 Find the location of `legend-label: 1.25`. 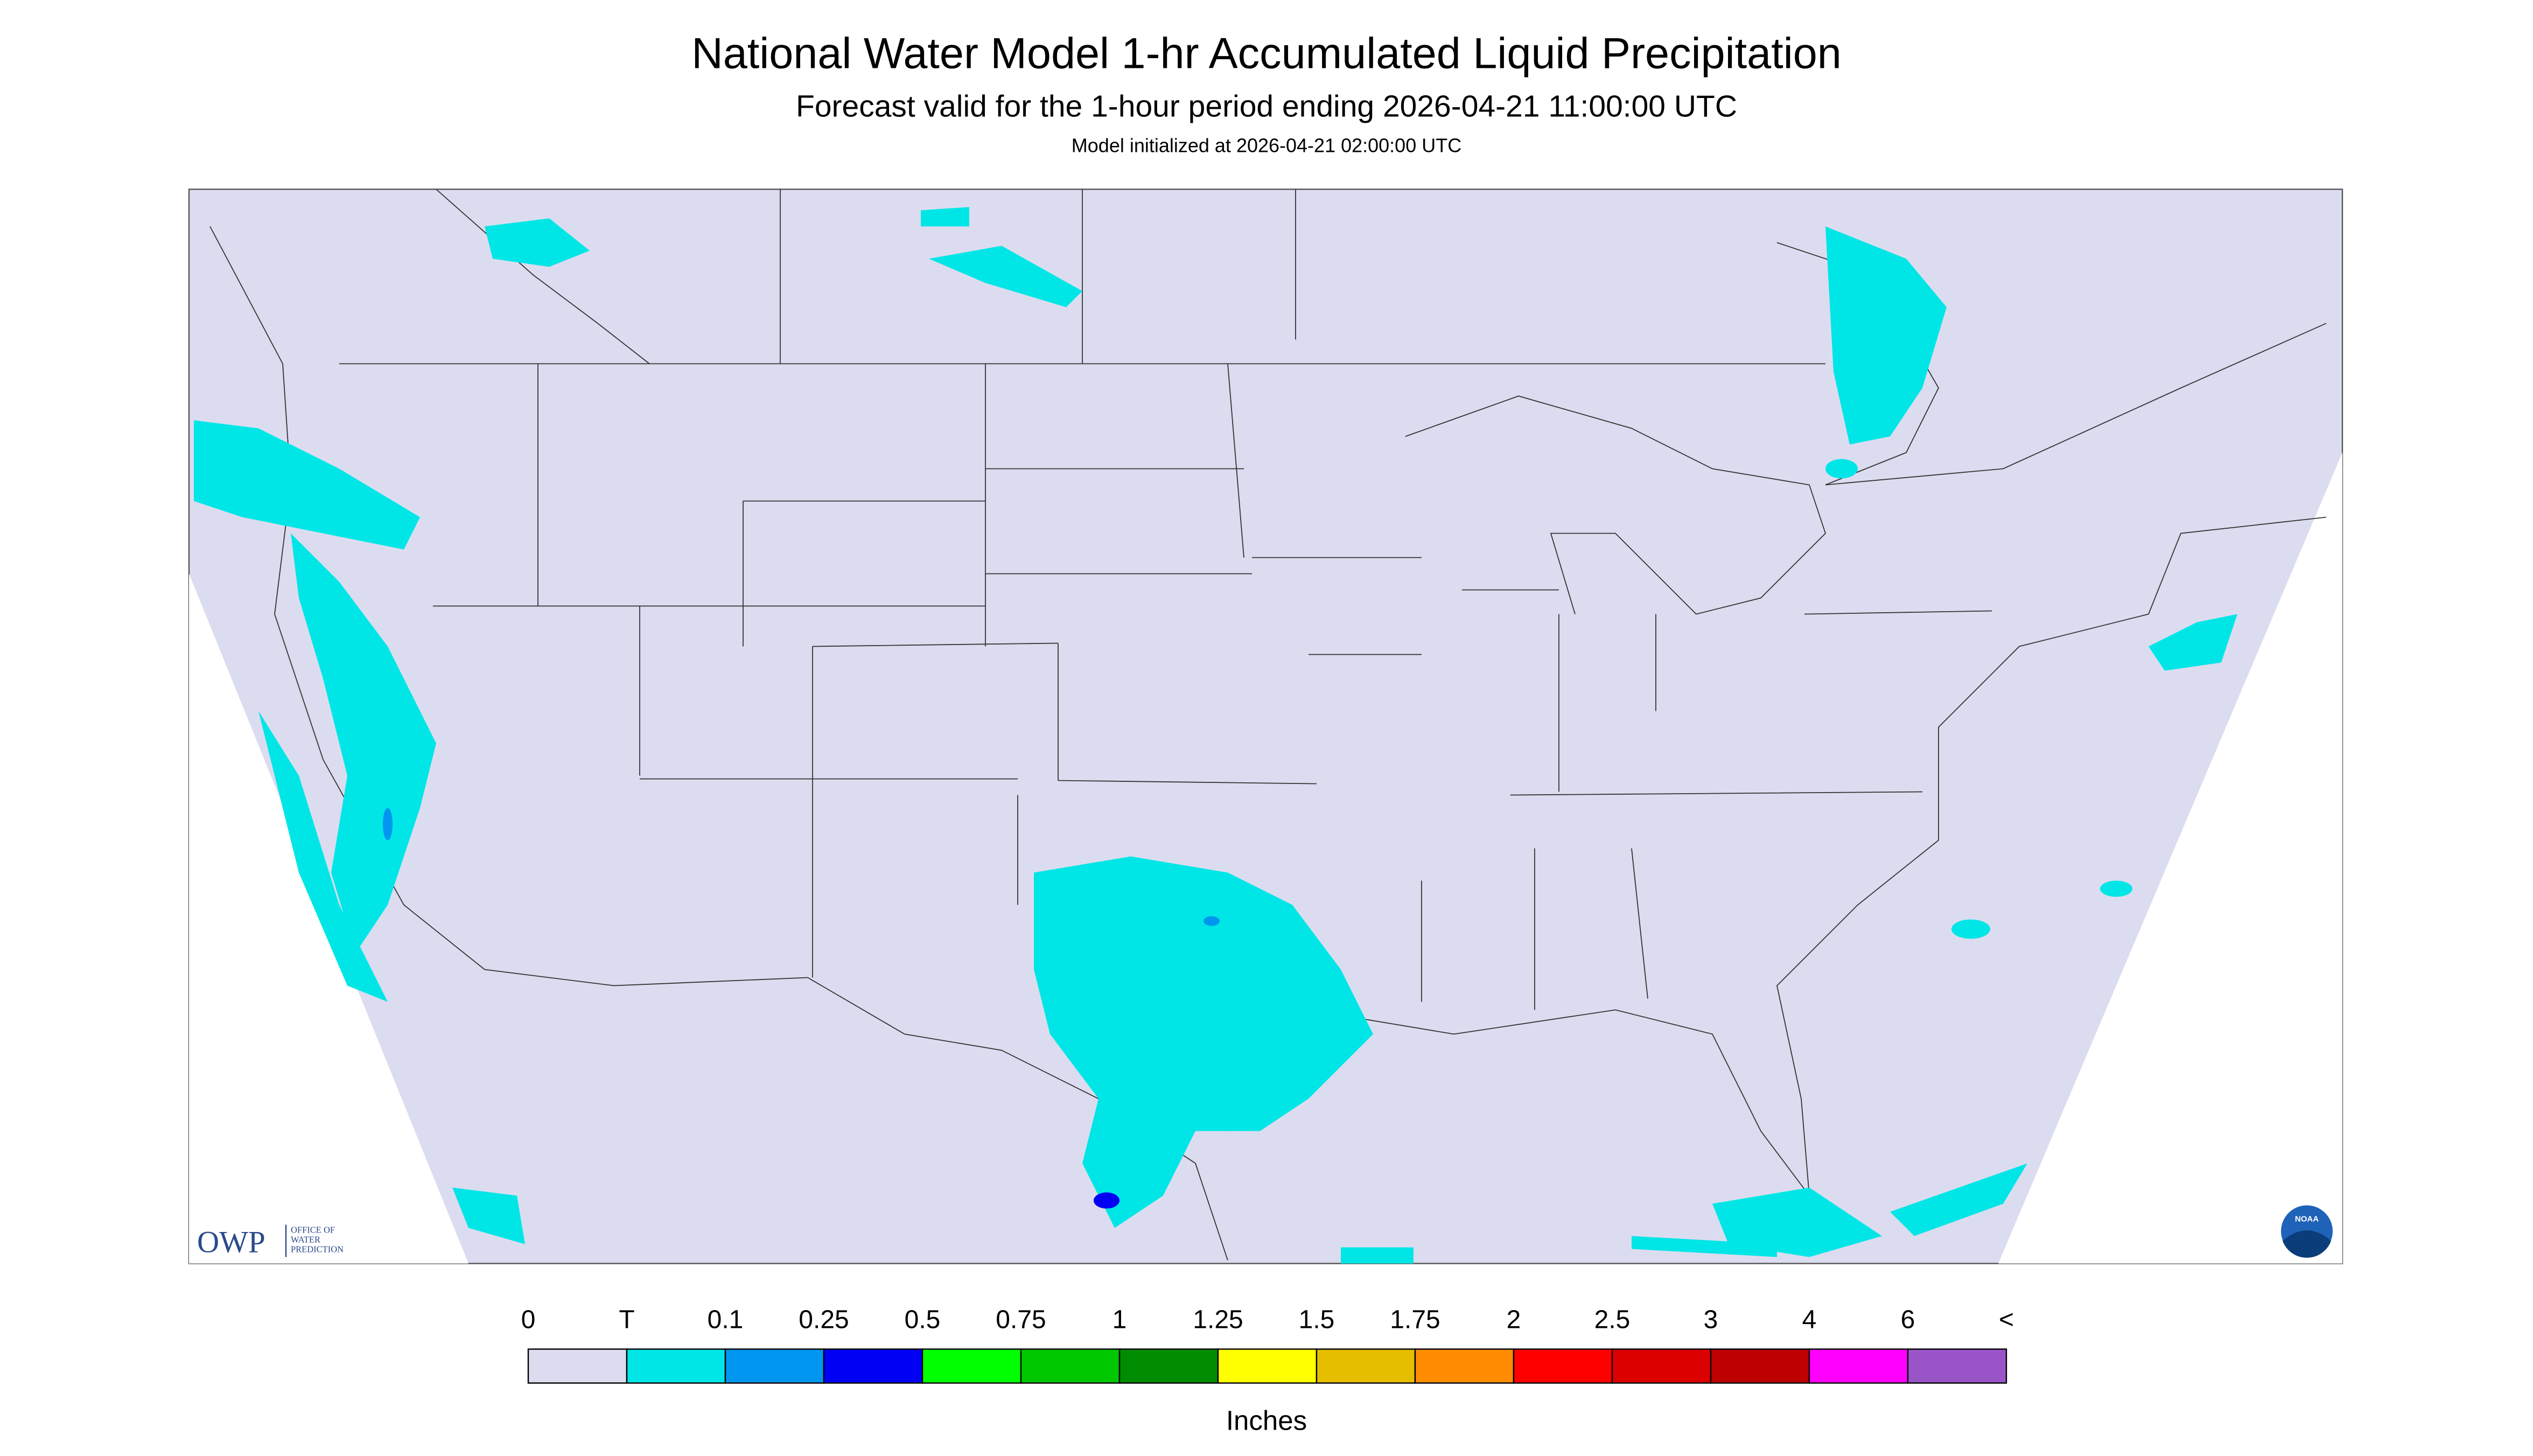

legend-label: 1.25 is located at coordinates (1218, 1320).